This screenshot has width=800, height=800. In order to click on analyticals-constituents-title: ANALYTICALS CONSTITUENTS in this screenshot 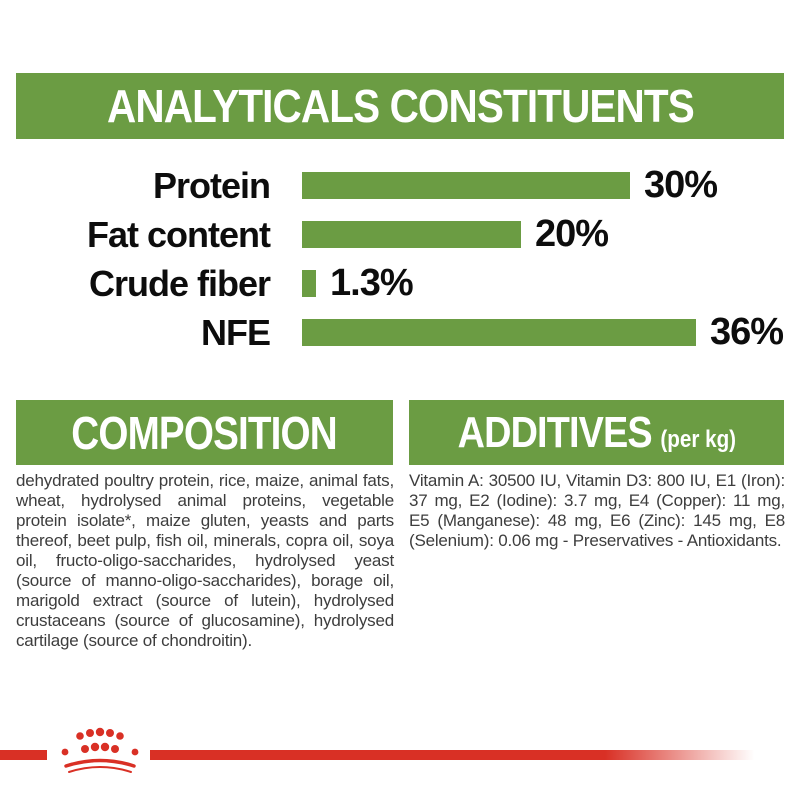, I will do `click(400, 106)`.